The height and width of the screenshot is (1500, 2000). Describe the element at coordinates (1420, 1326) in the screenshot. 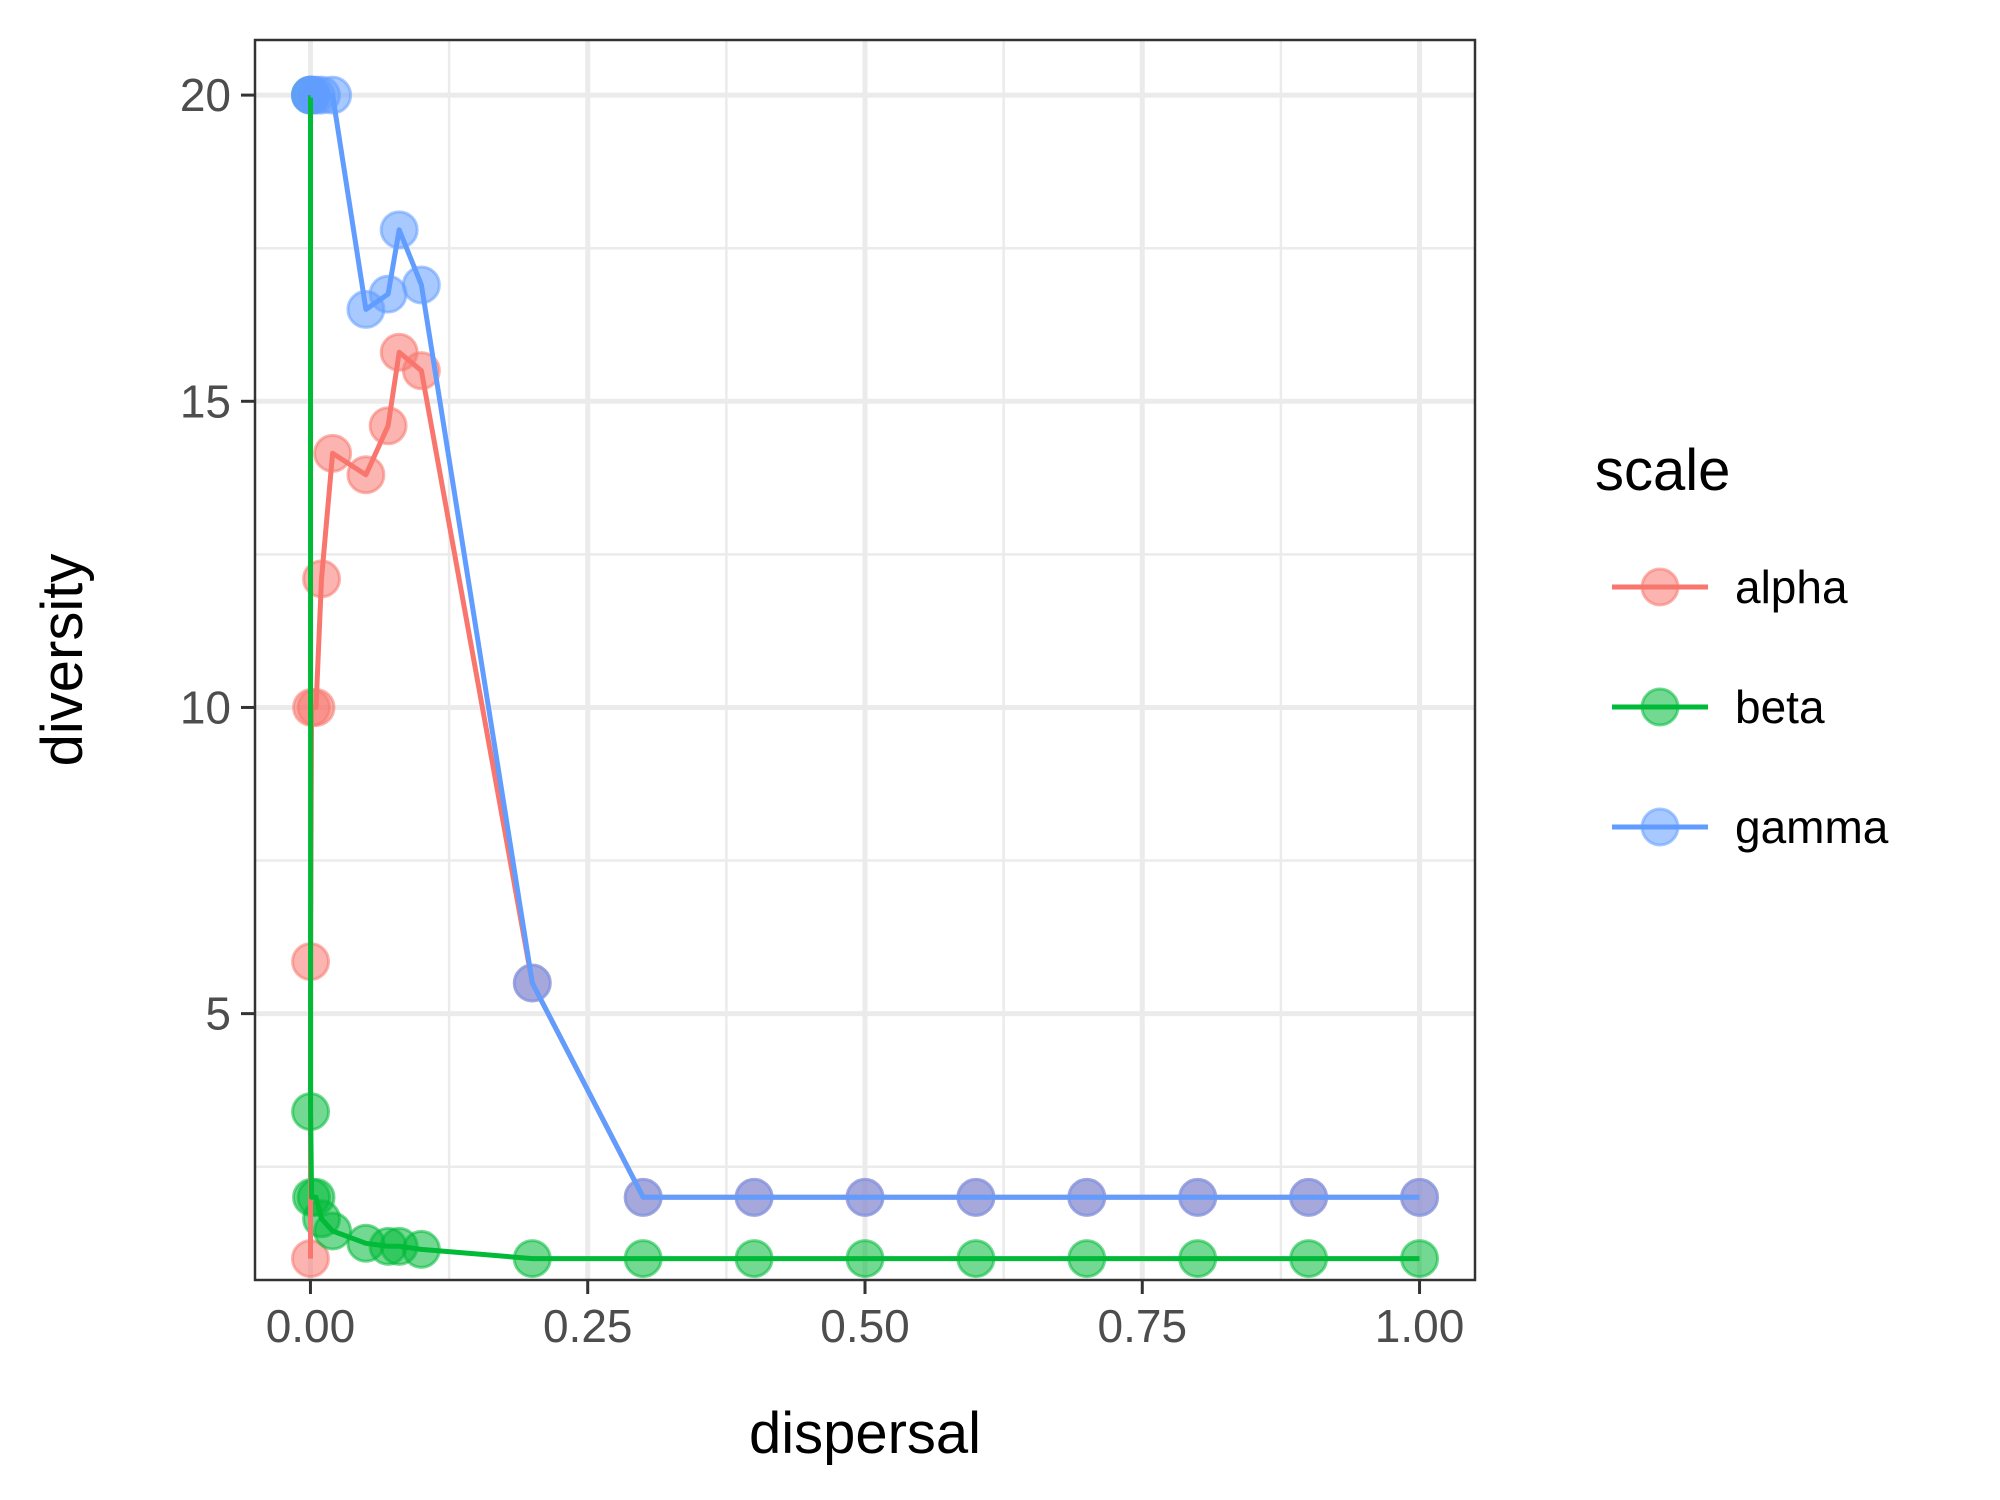

I see `x-tick-label: 1.00` at that location.